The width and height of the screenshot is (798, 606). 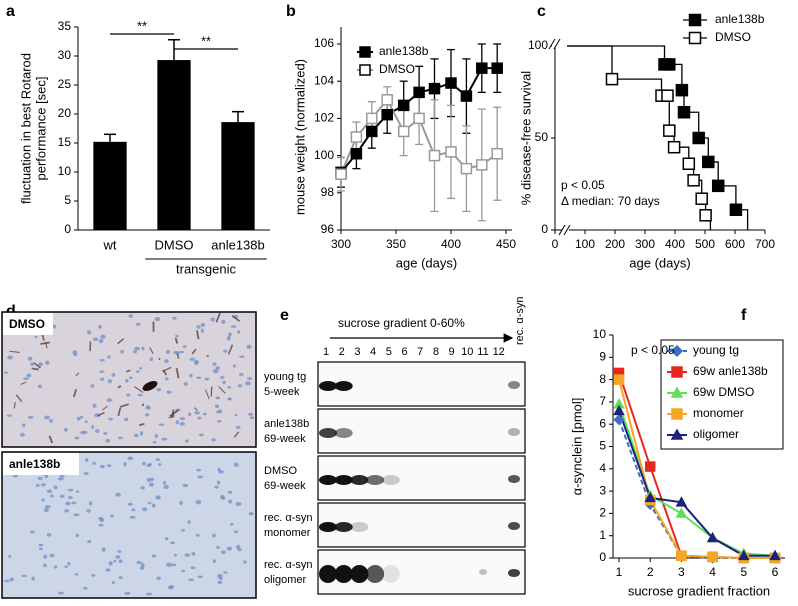 What do you see at coordinates (436, 352) in the screenshot?
I see `lane-label: 8` at bounding box center [436, 352].